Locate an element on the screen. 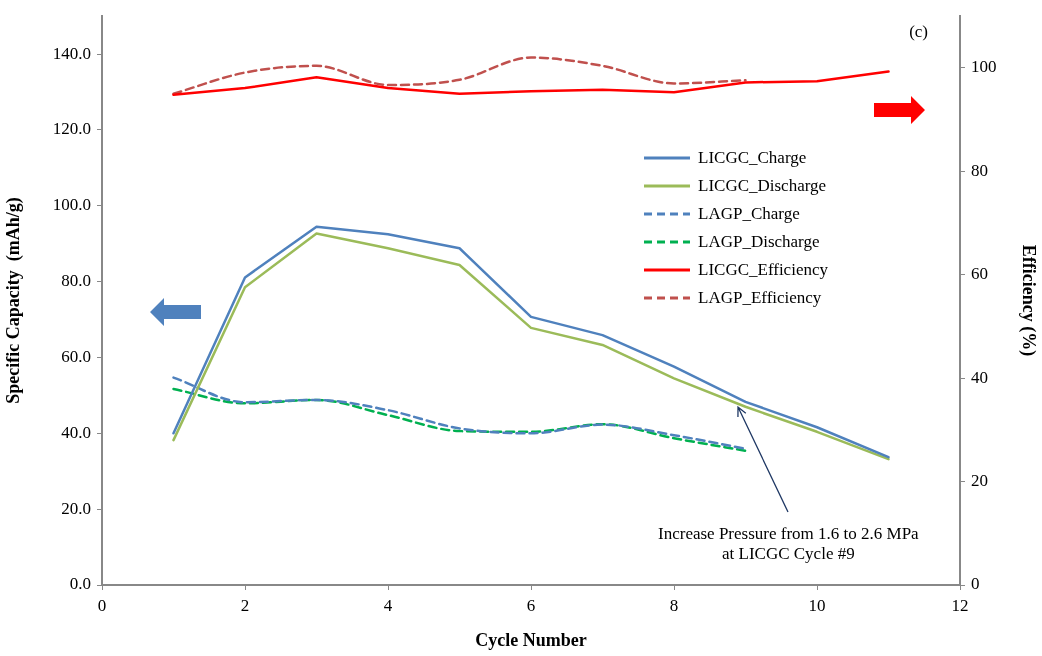  y2-tick-label: 60 is located at coordinates (979, 274).